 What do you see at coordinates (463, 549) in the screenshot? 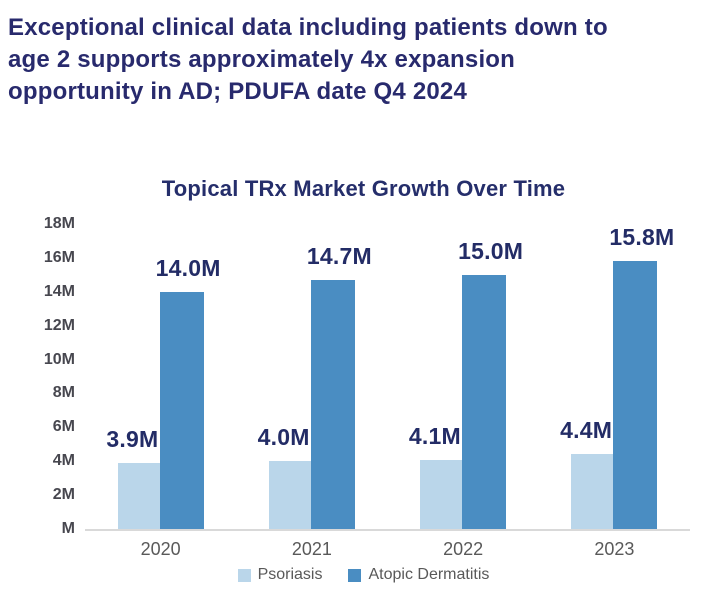
I see `x-axis-label-2022: 2022` at bounding box center [463, 549].